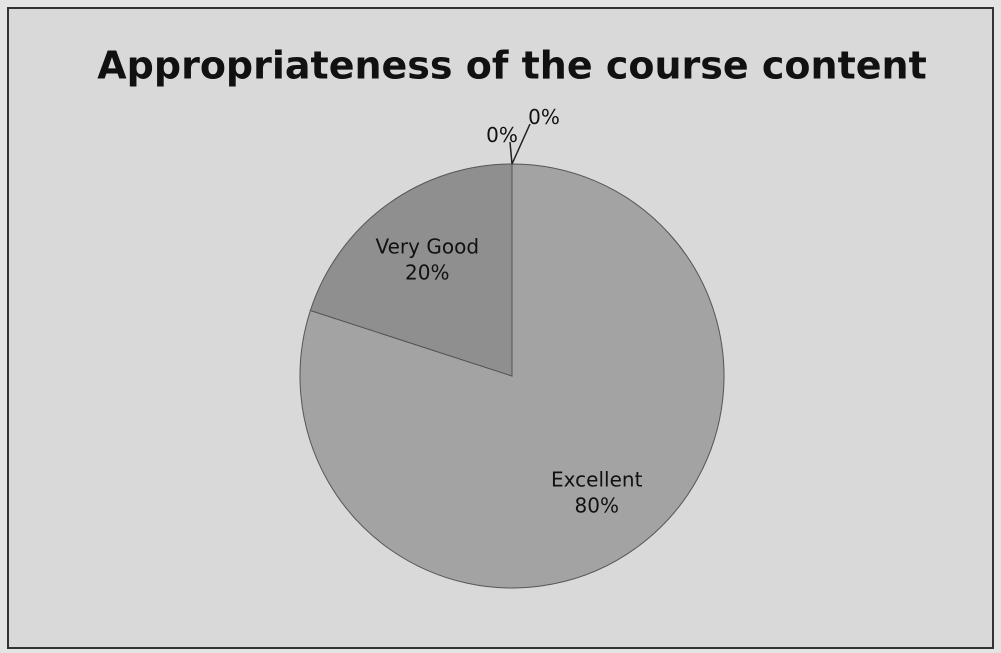  What do you see at coordinates (597, 505) in the screenshot?
I see `value-label: 80%` at bounding box center [597, 505].